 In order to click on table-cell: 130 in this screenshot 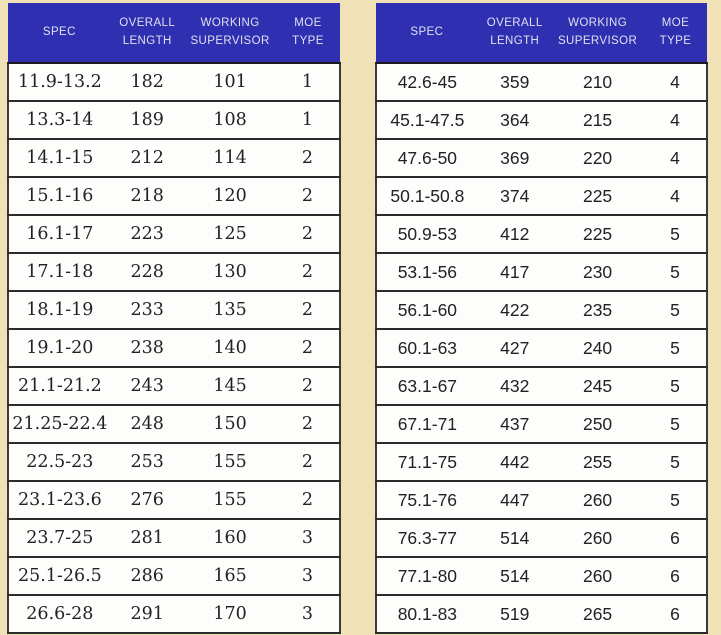, I will do `click(230, 272)`.